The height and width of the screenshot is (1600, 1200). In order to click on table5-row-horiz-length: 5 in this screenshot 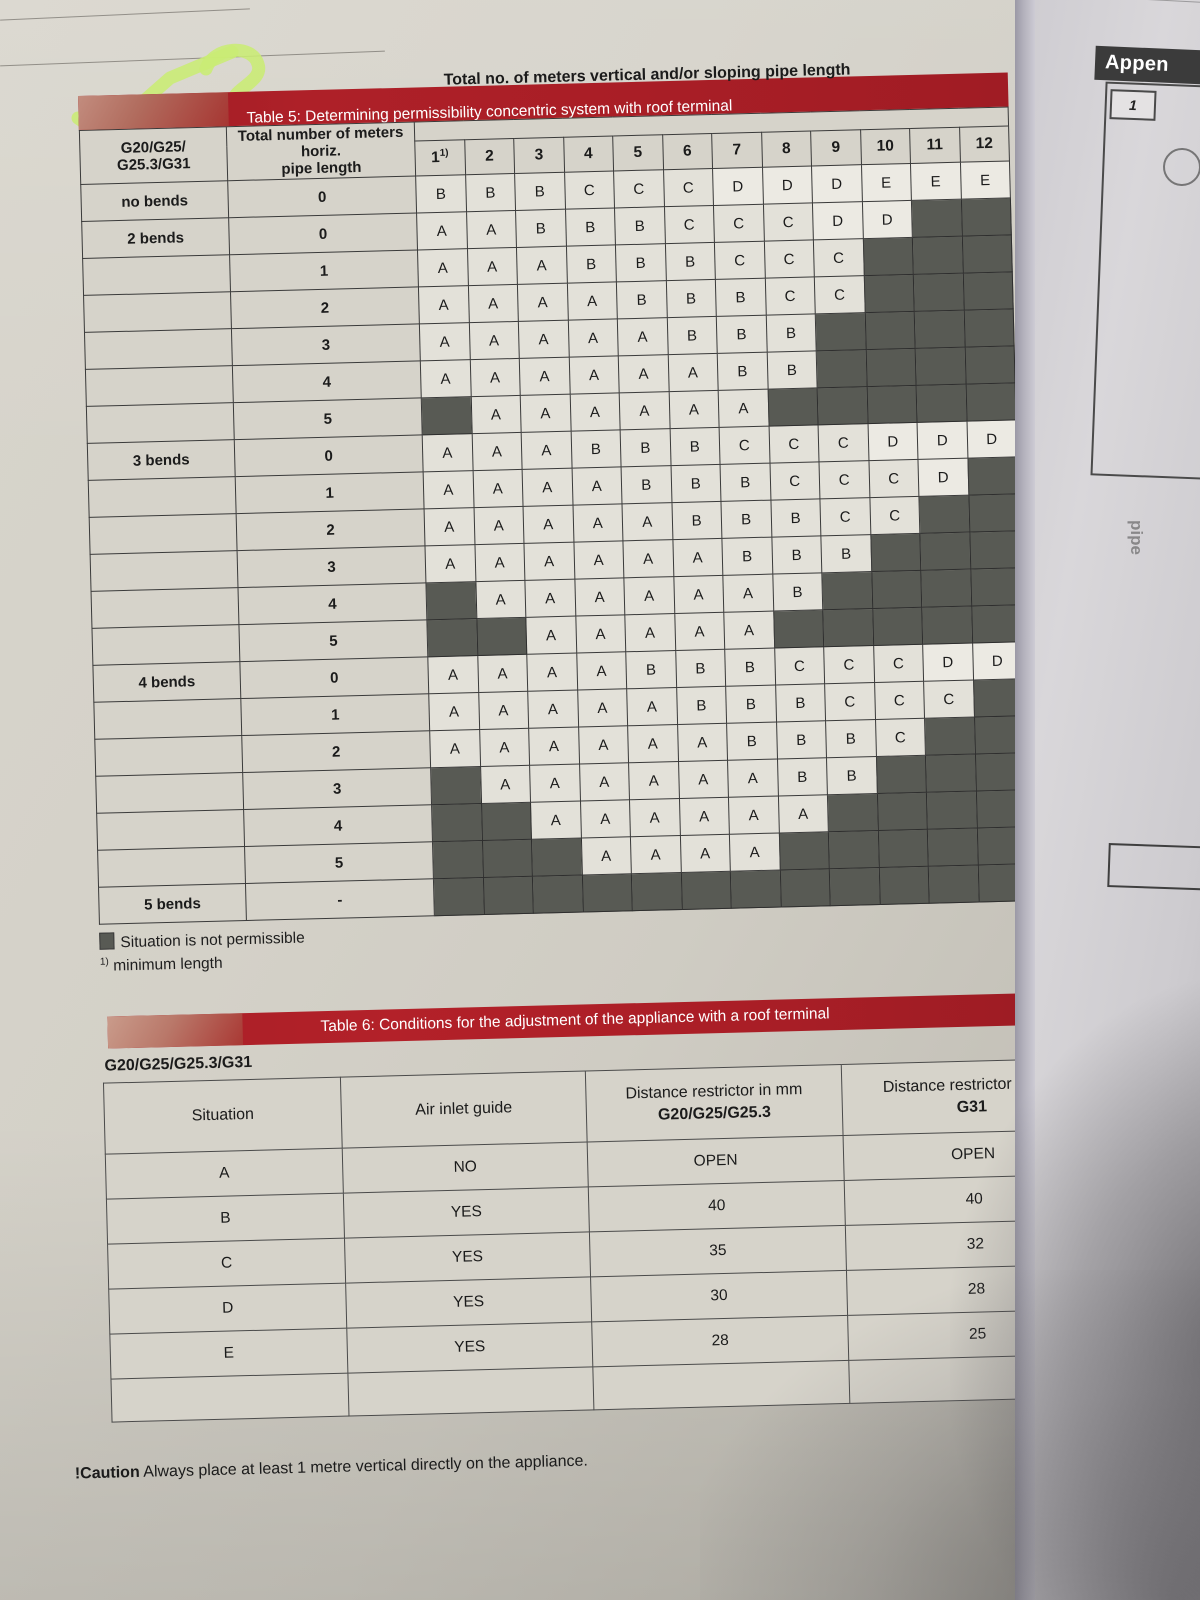, I will do `click(333, 640)`.